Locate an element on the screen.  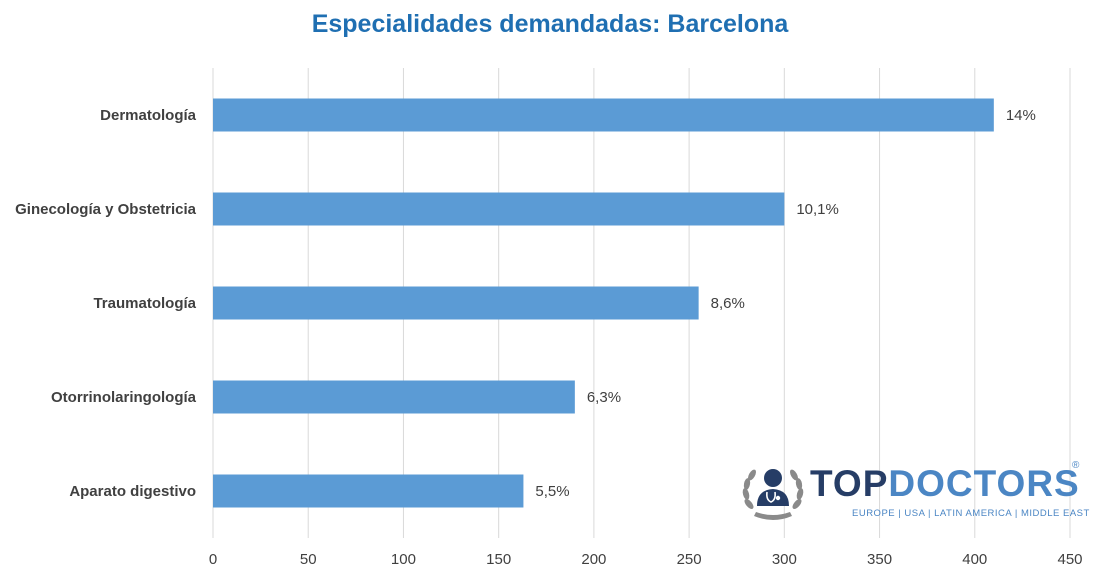
category-label: Aparato digestivo is located at coordinates (132, 491).